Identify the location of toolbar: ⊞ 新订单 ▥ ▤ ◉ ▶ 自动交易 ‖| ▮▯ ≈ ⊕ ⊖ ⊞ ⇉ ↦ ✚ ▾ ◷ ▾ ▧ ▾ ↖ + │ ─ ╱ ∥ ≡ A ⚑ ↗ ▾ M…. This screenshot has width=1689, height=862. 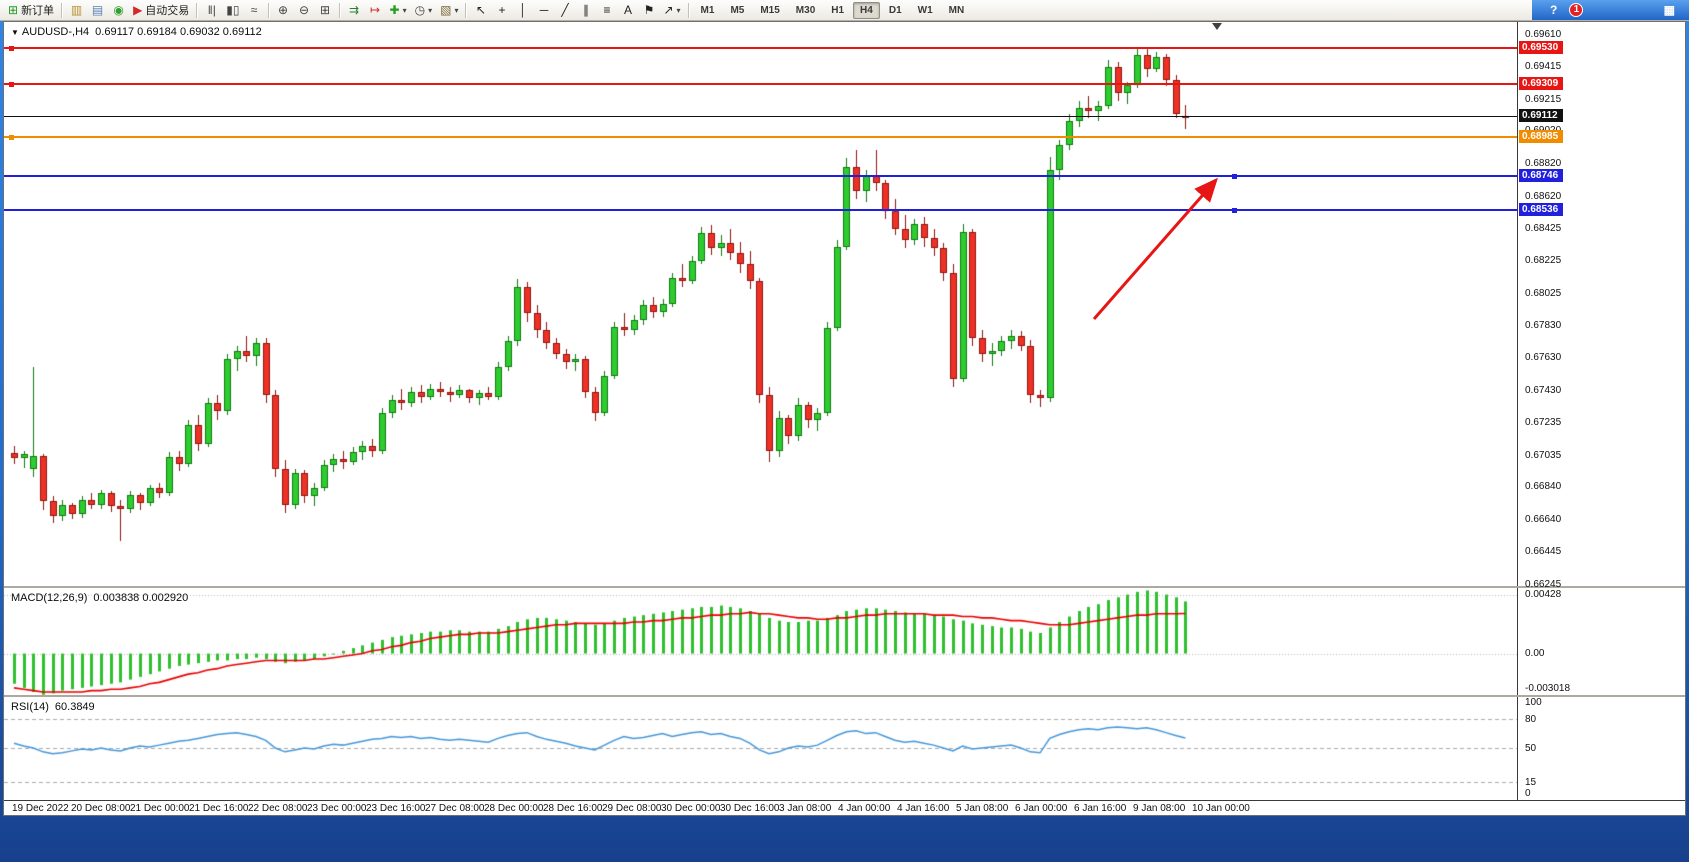
(844, 10).